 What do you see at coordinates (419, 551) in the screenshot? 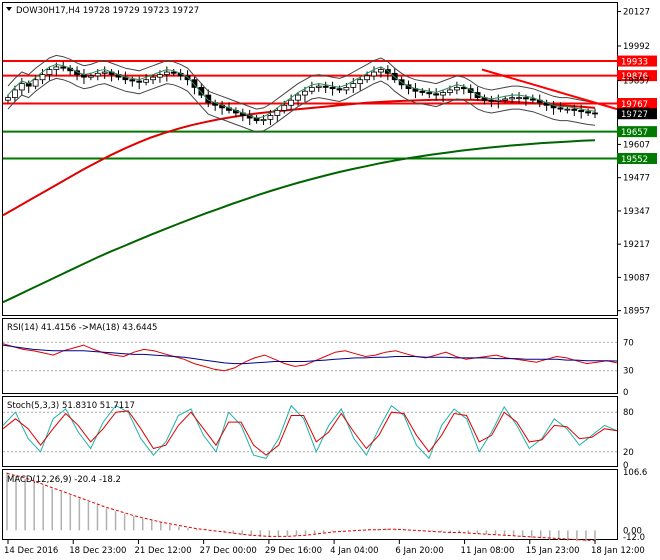
I see `x-tick-label-6: 6 Jan 20:00` at bounding box center [419, 551].